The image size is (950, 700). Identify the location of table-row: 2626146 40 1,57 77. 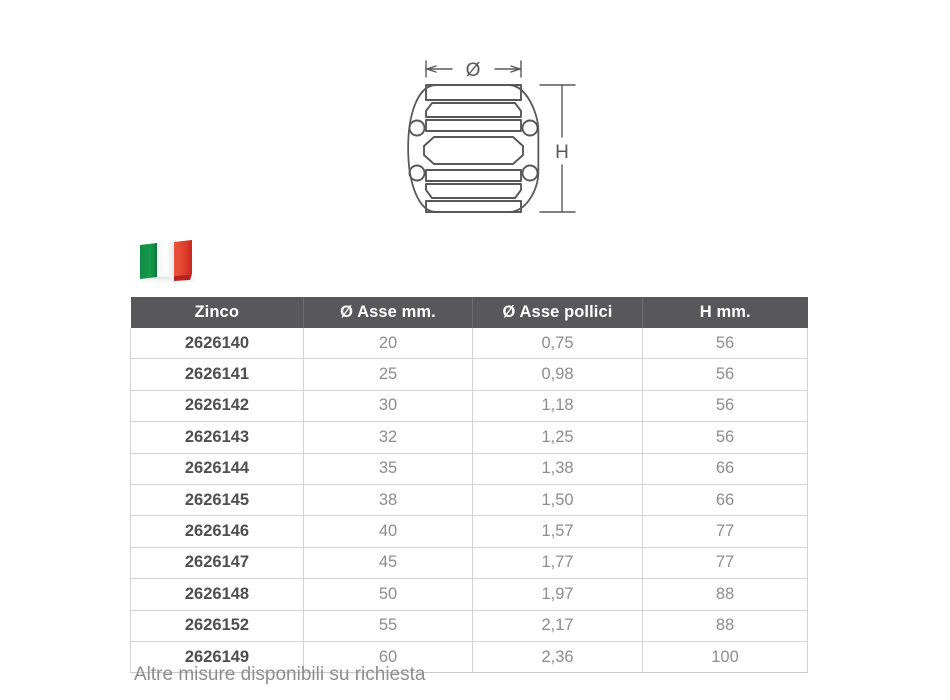
(469, 531).